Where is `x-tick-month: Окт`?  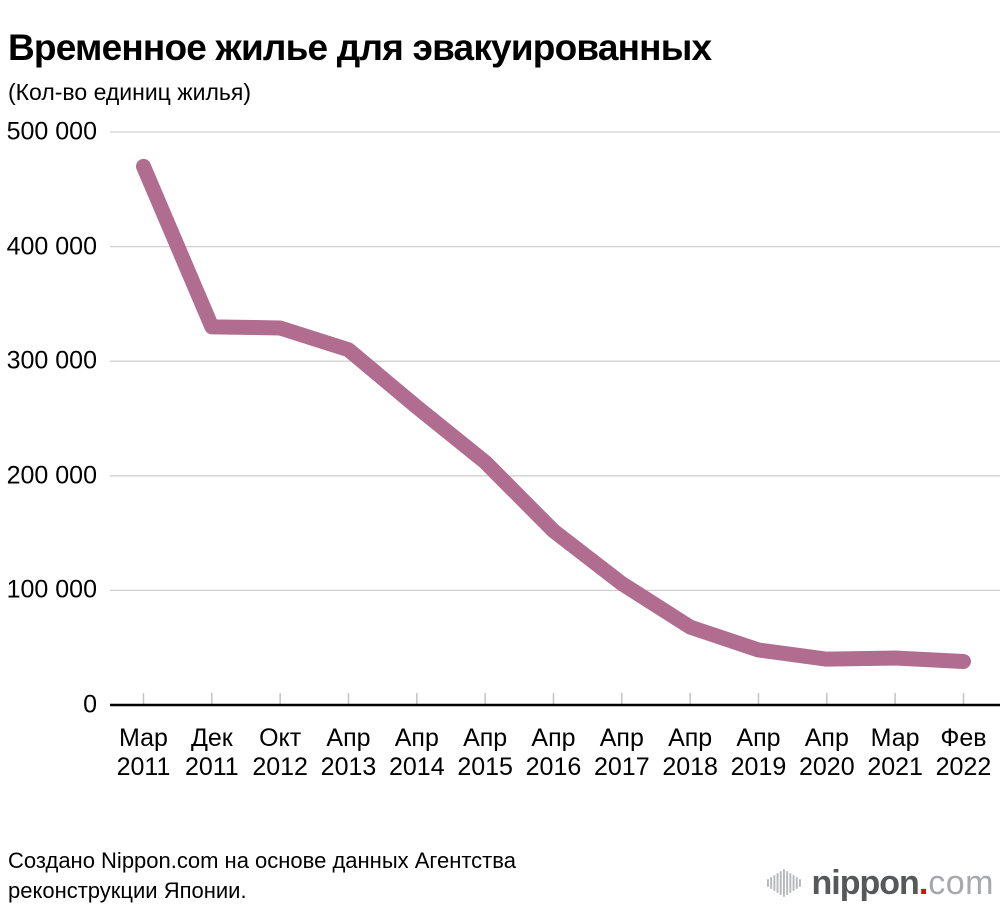
x-tick-month: Окт is located at coordinates (280, 738).